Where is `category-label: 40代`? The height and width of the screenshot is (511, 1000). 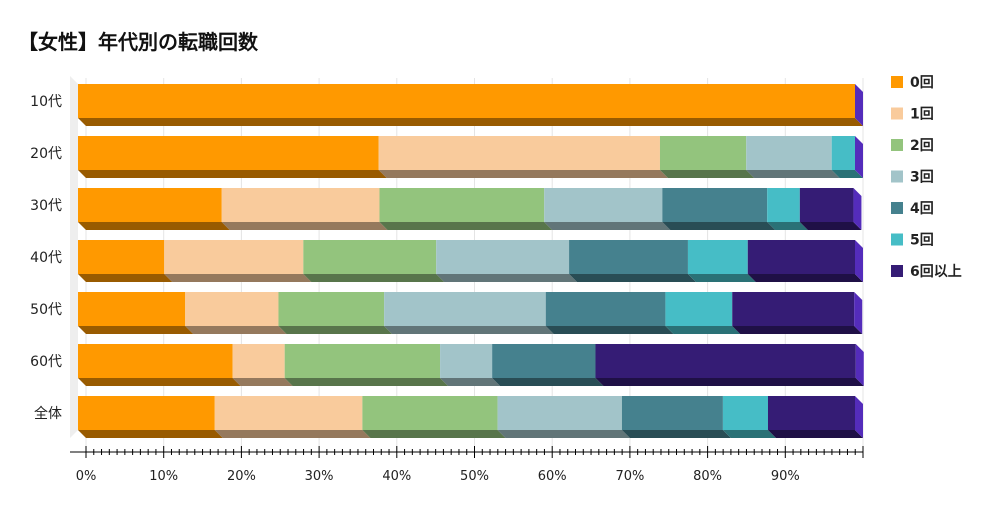 category-label: 40代 is located at coordinates (46, 258).